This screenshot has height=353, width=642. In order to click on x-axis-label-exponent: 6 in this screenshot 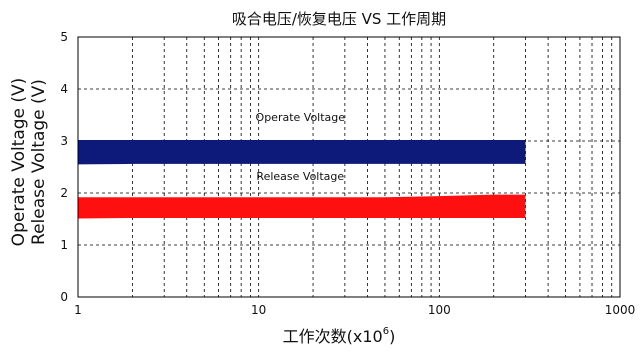, I will do `click(386, 331)`.